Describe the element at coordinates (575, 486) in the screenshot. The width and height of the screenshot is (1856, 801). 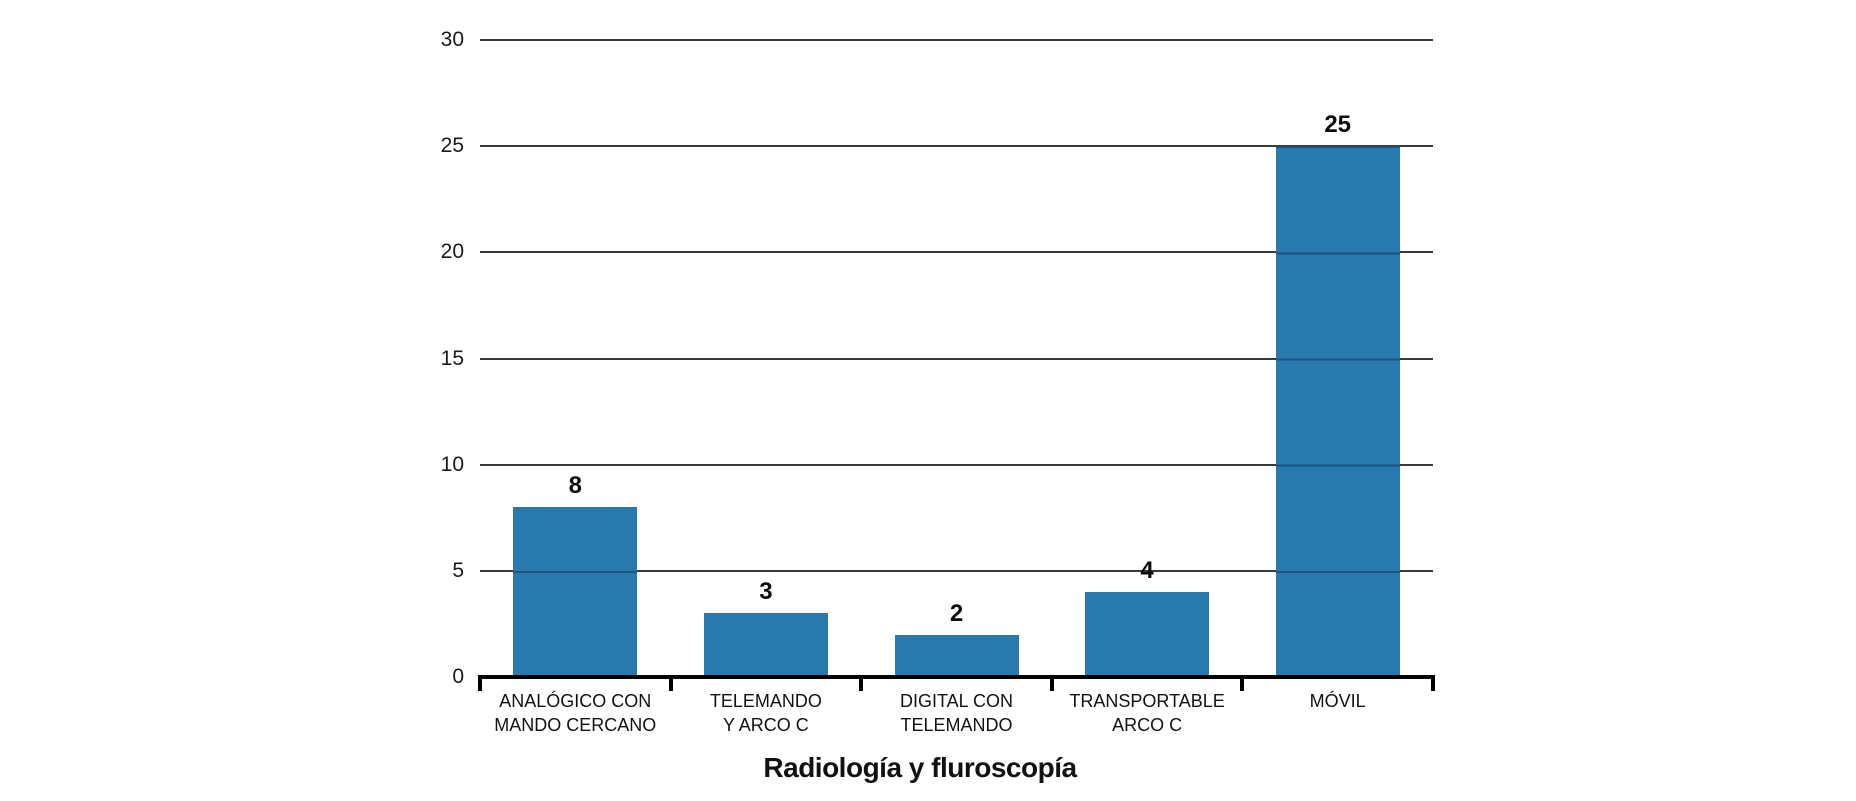
I see `bar-value-label: 8` at that location.